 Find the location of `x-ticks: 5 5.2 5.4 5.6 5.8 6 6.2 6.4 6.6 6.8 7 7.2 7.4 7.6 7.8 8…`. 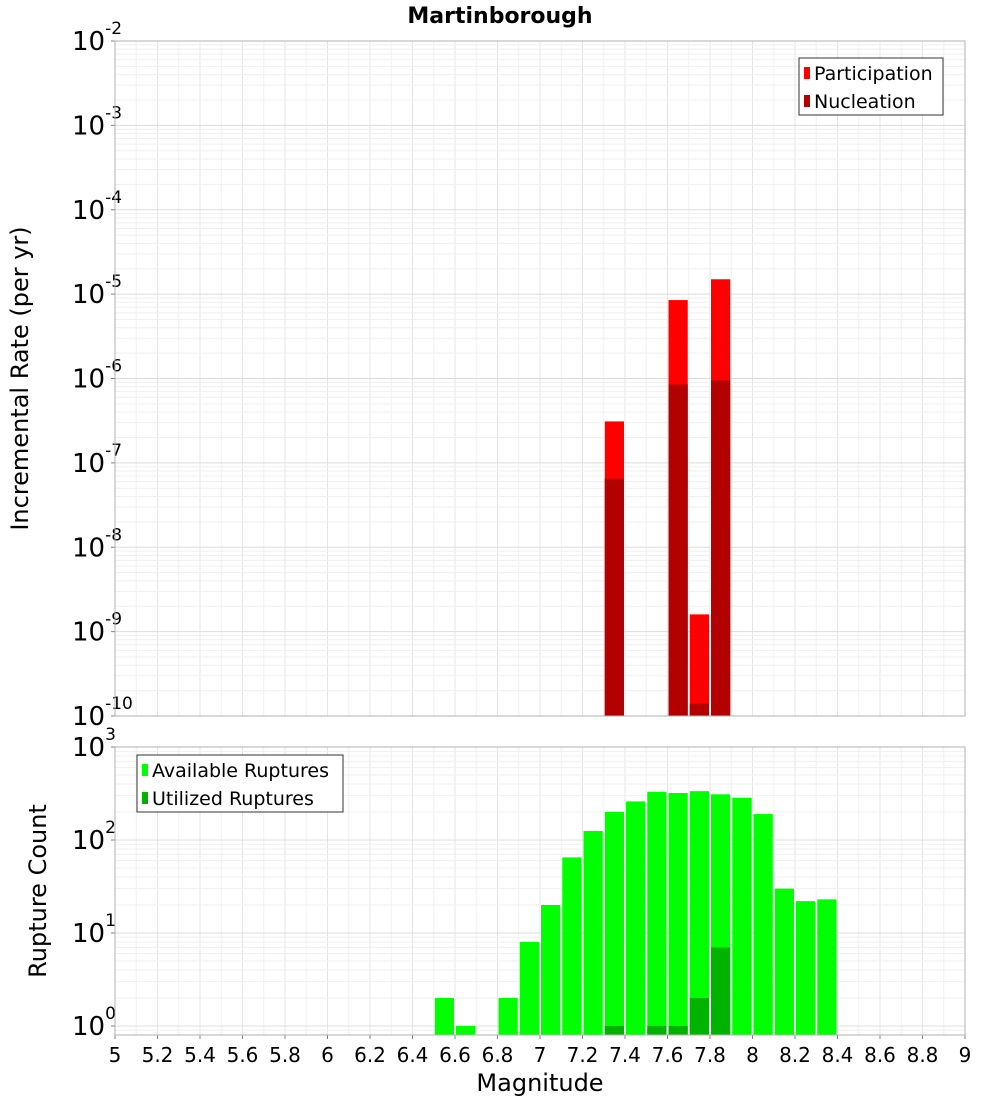

x-ticks: 5 5.2 5.4 5.6 5.8 6 6.2 6.4 6.6 6.8 7 7.2 7.4 7.6 7.8 8… is located at coordinates (540, 1051).